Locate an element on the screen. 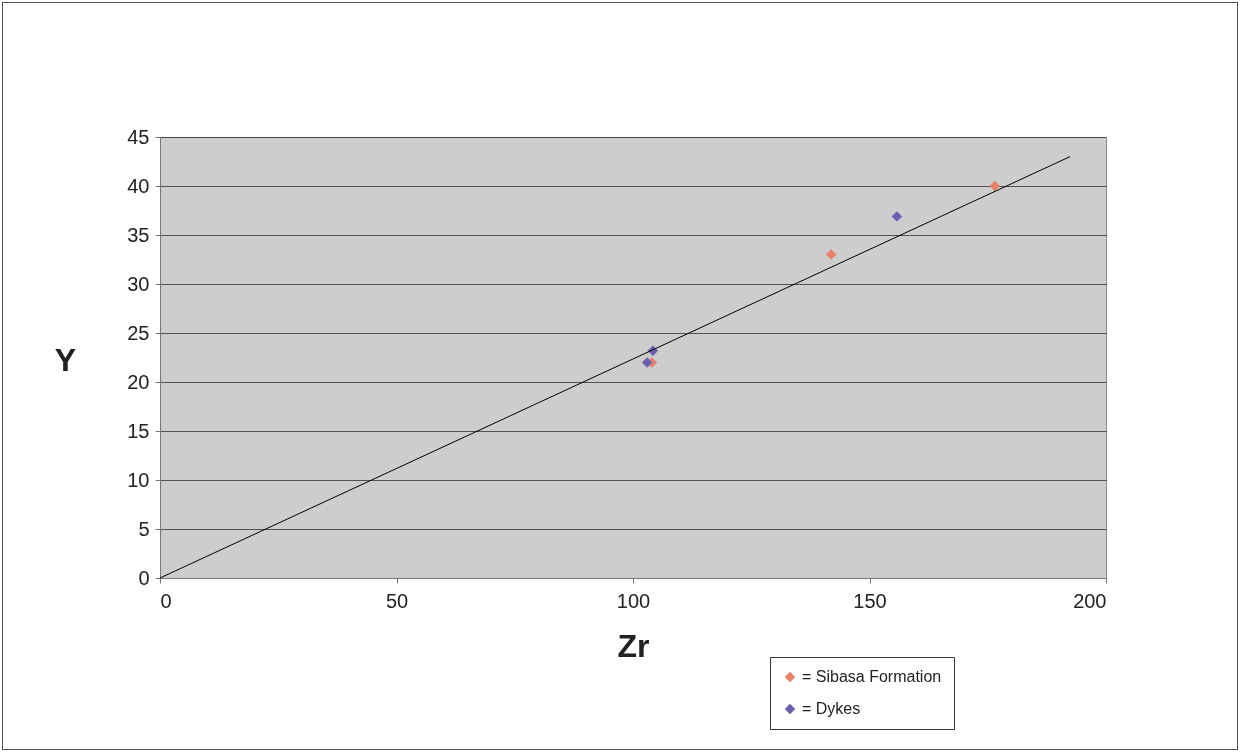 This screenshot has height=754, width=1242. x-tick-label: 0 is located at coordinates (166, 600).